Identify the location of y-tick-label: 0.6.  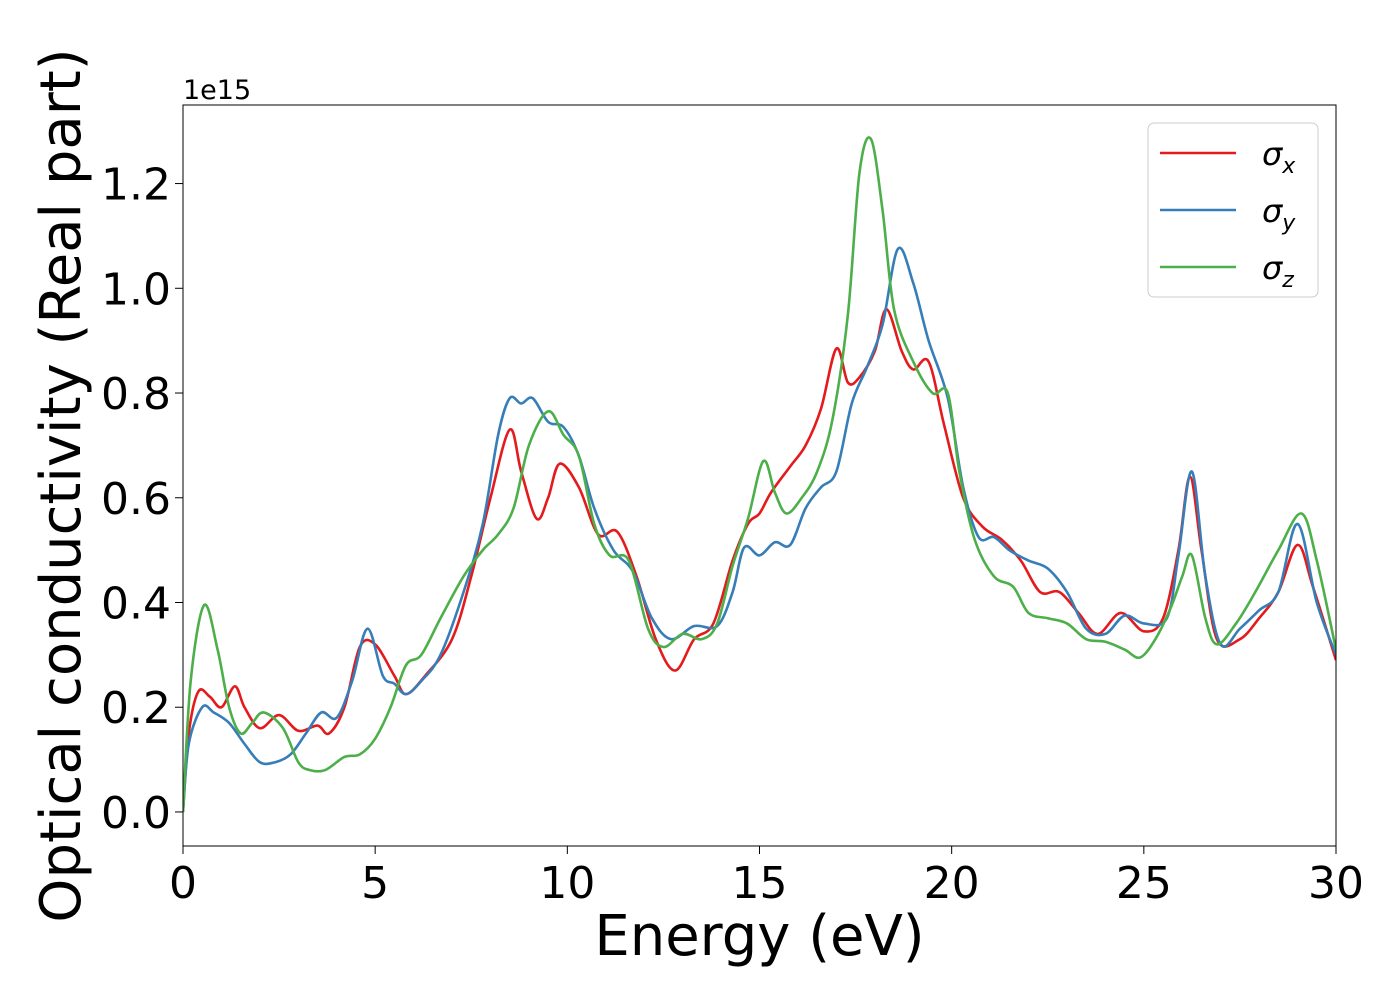
(136, 499).